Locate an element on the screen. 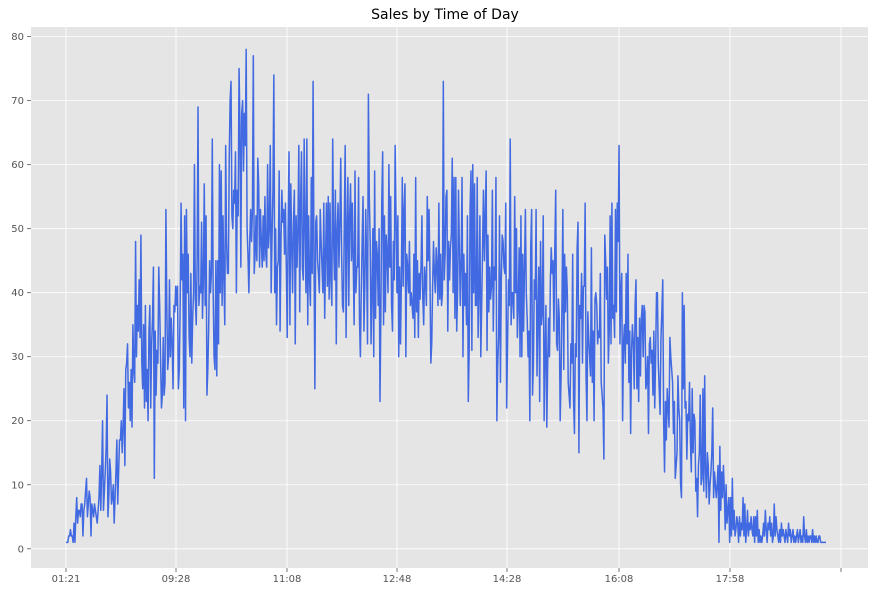 This screenshot has height=592, width=871. x-tick-label: 11:08 is located at coordinates (287, 579).